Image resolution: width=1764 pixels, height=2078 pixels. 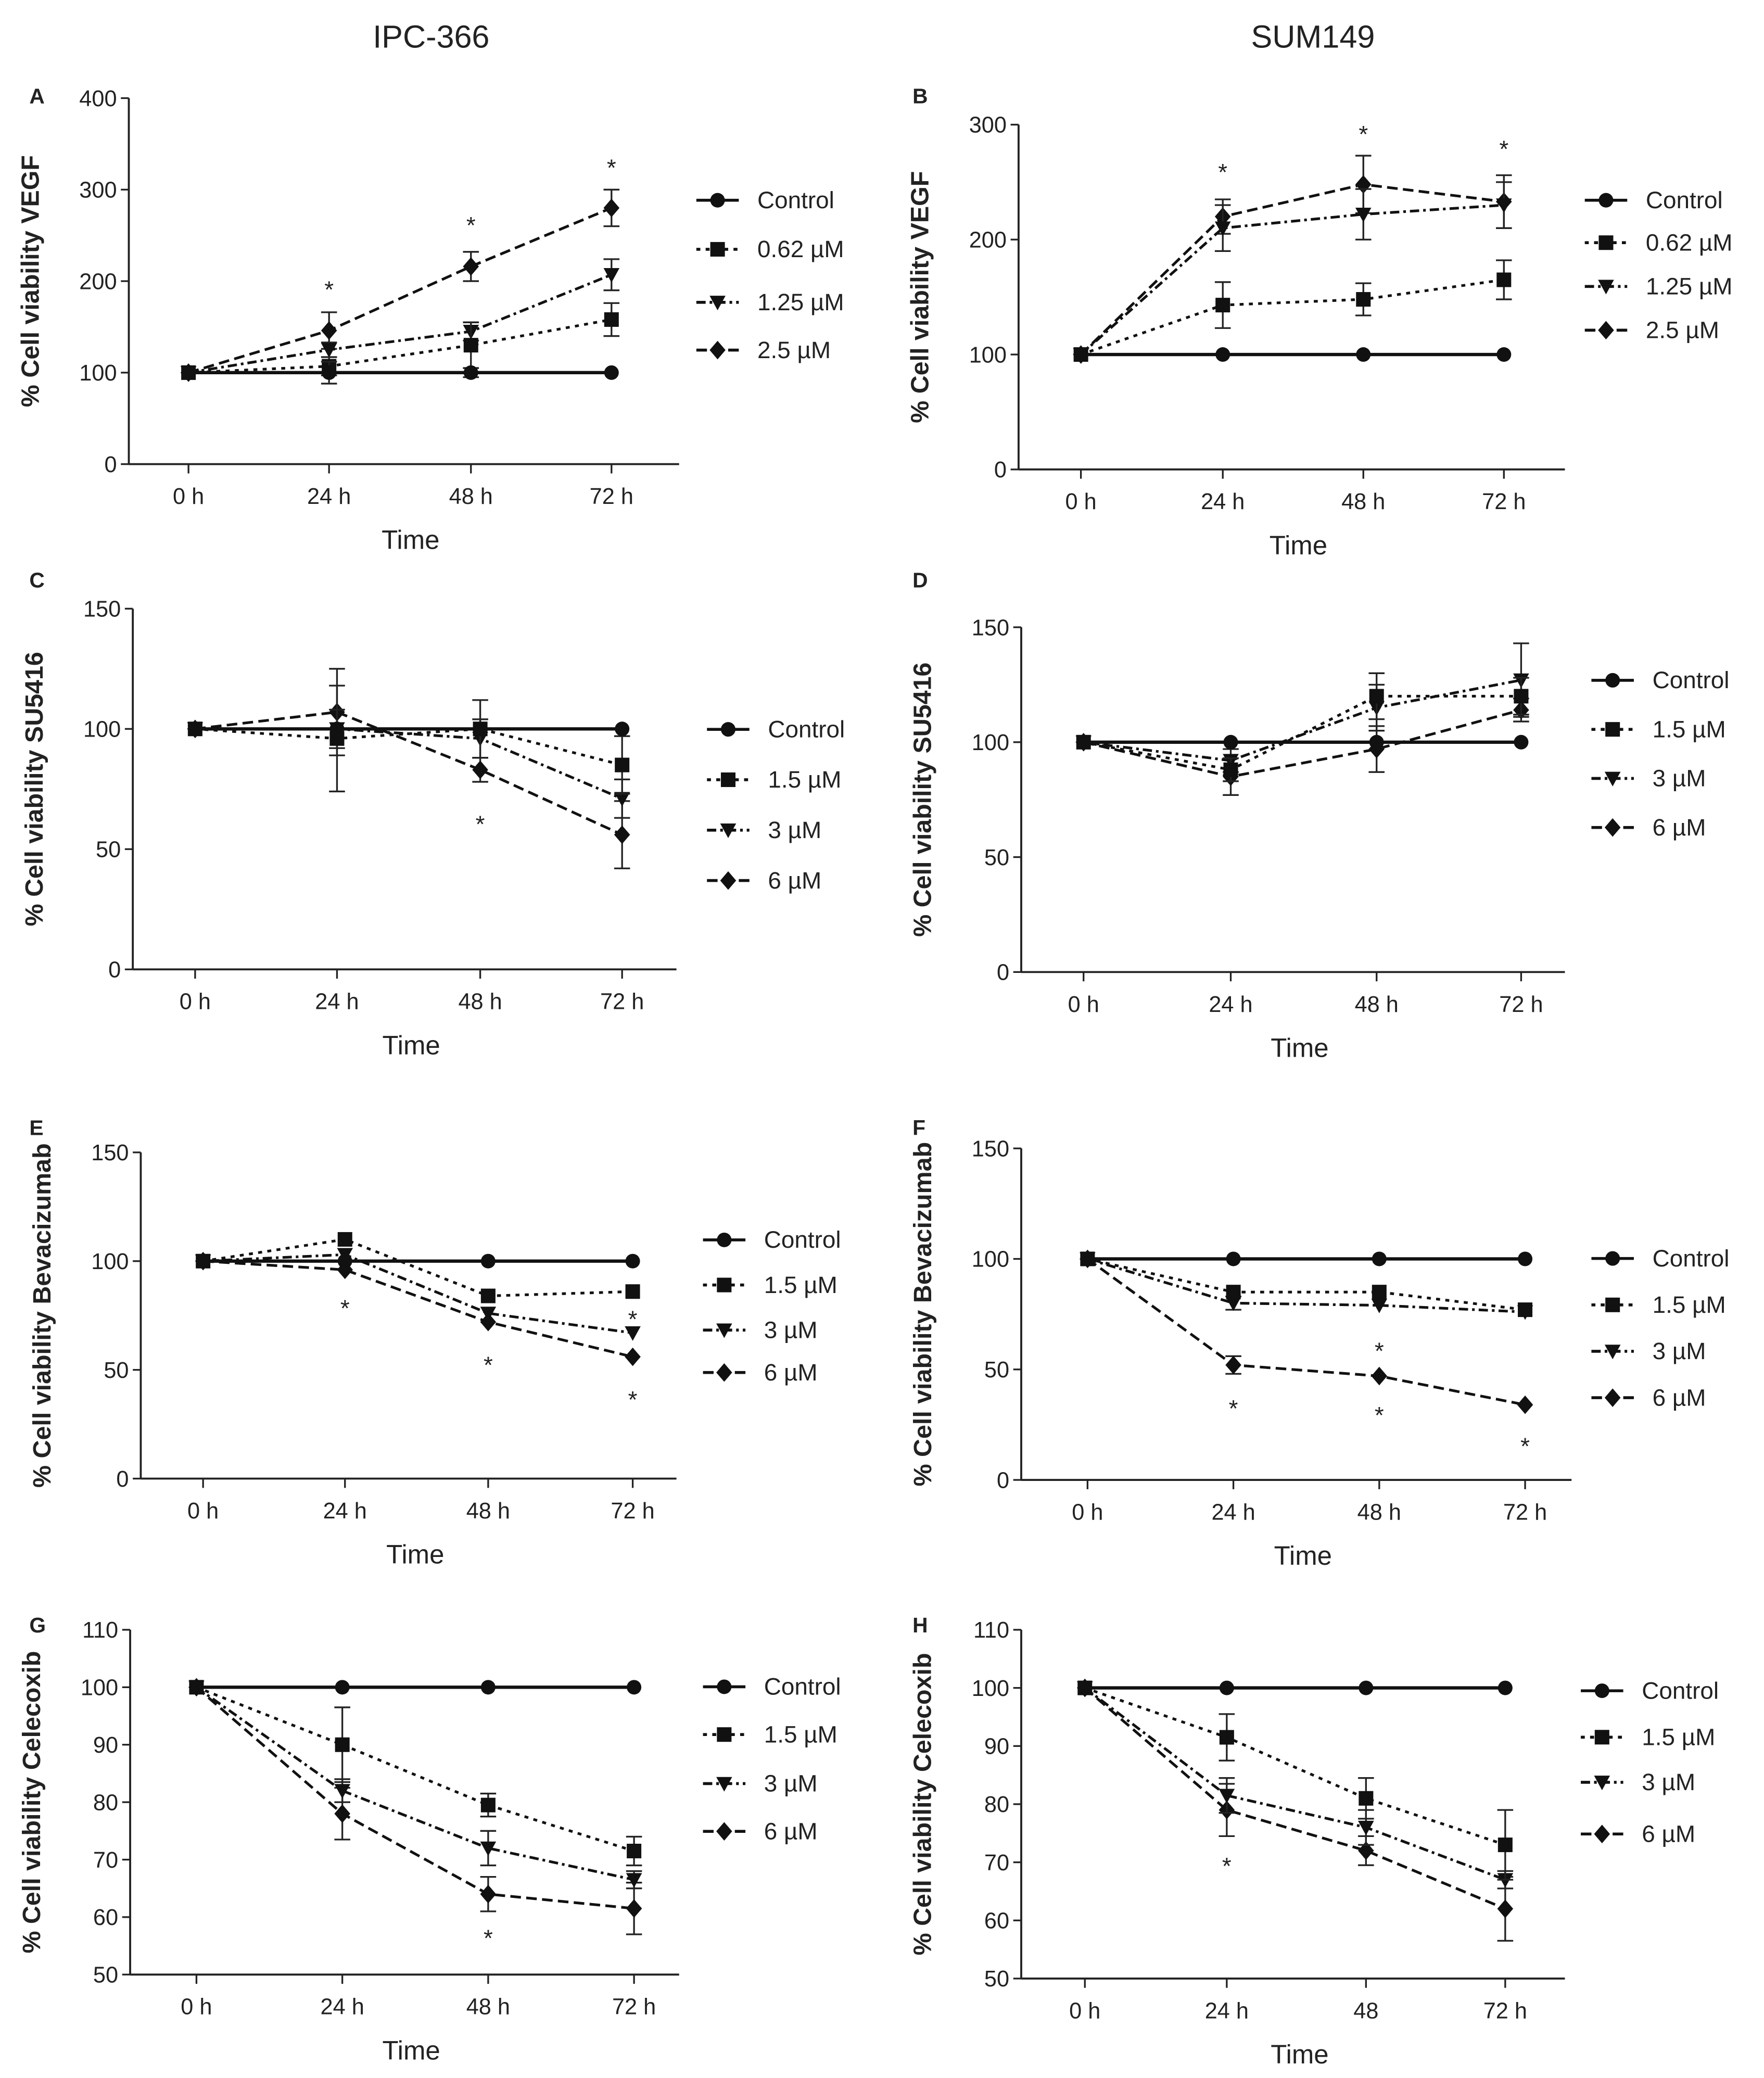 I want to click on legend-label: 1.25 µM, so click(x=800, y=302).